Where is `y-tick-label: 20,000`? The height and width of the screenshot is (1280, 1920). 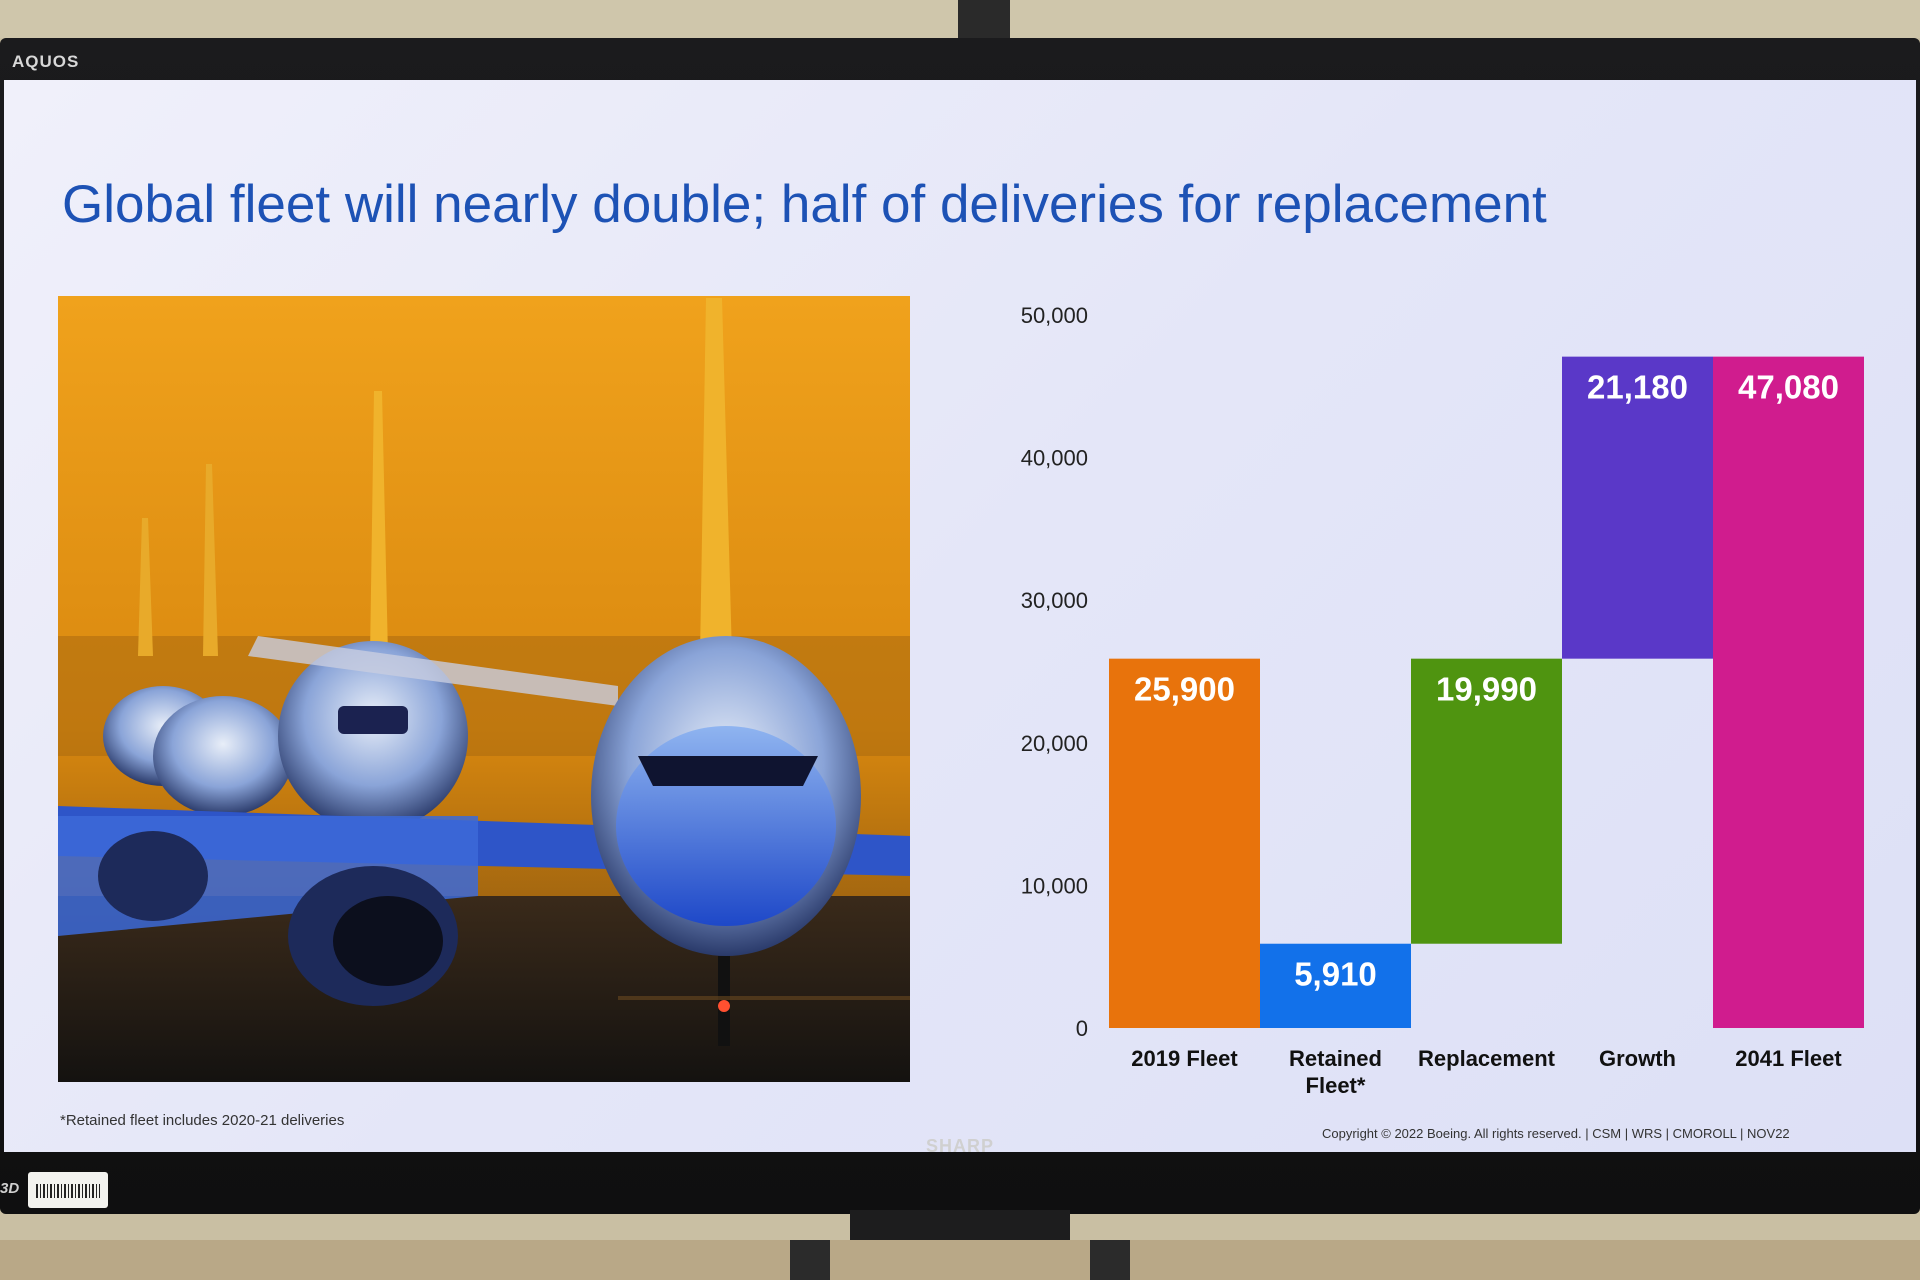 y-tick-label: 20,000 is located at coordinates (1054, 743).